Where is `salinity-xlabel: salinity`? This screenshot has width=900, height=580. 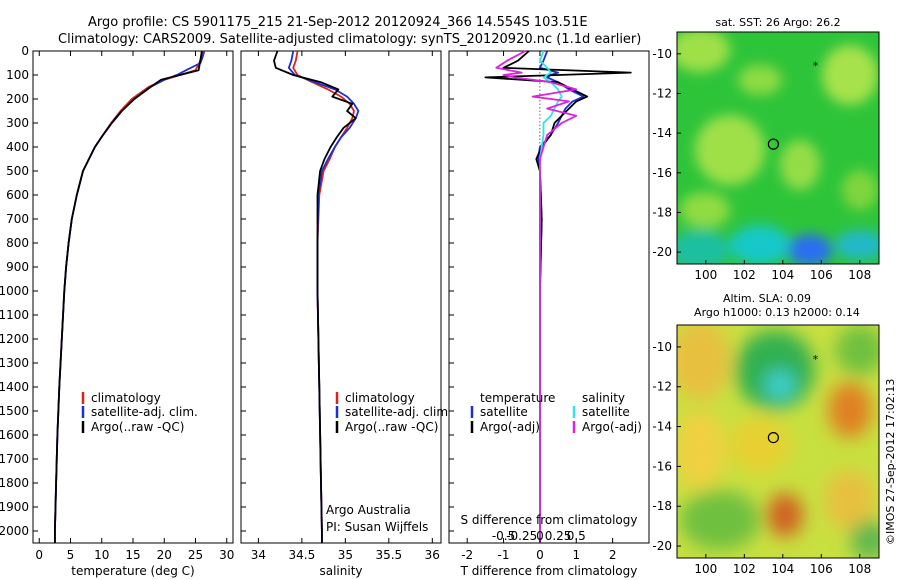
salinity-xlabel: salinity is located at coordinates (340, 571).